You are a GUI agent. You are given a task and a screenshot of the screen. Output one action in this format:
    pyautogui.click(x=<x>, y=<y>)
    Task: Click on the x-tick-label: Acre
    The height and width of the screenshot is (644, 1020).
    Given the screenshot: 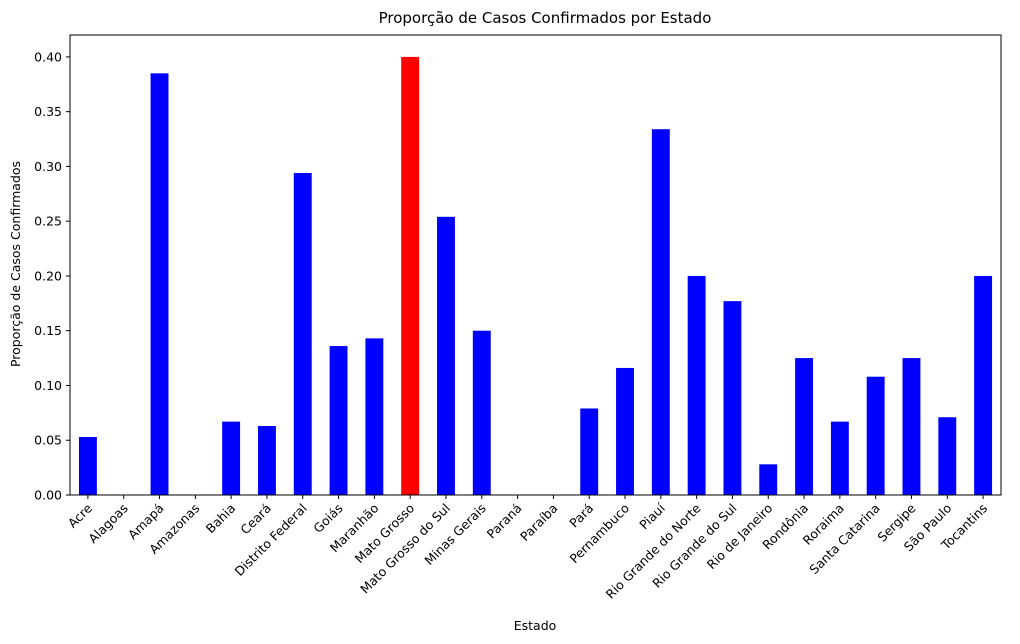 What is the action you would take?
    pyautogui.click(x=80, y=515)
    